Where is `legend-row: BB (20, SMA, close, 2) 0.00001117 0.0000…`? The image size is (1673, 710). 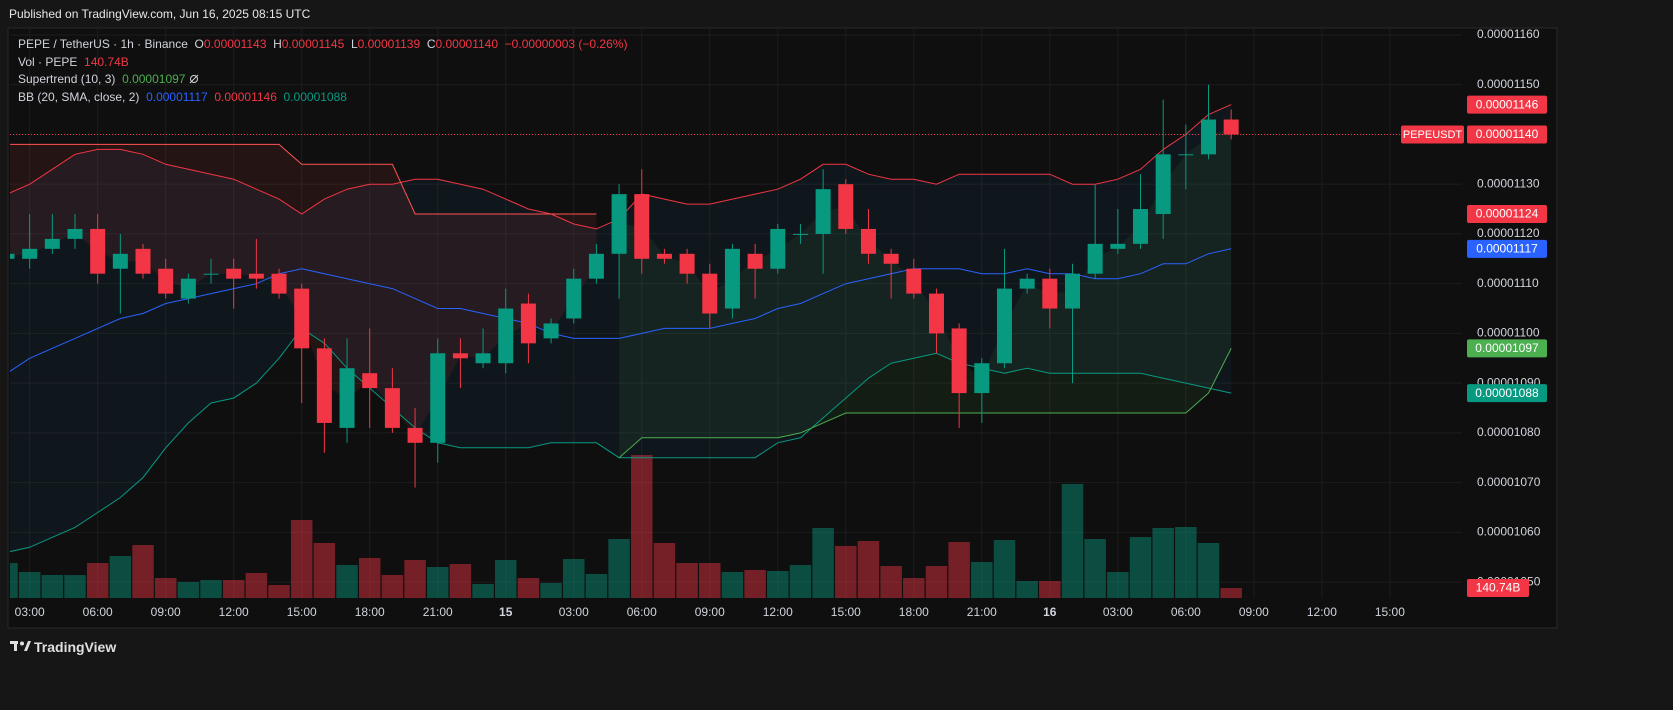
legend-row: BB (20, SMA, close, 2) 0.00001117 0.0000… is located at coordinates (322, 98).